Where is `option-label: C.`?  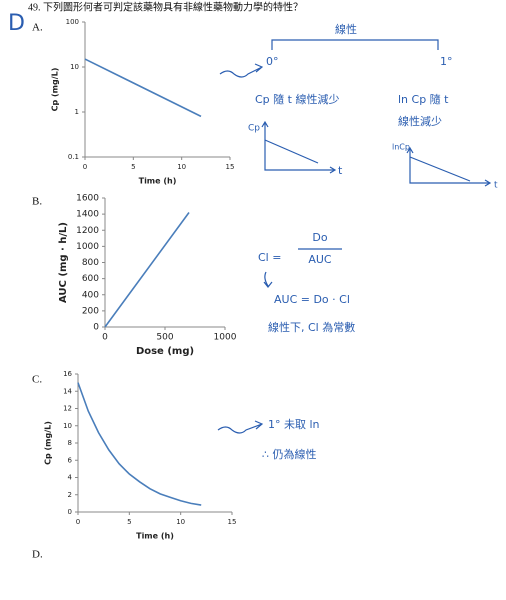
option-label: C. is located at coordinates (37, 380).